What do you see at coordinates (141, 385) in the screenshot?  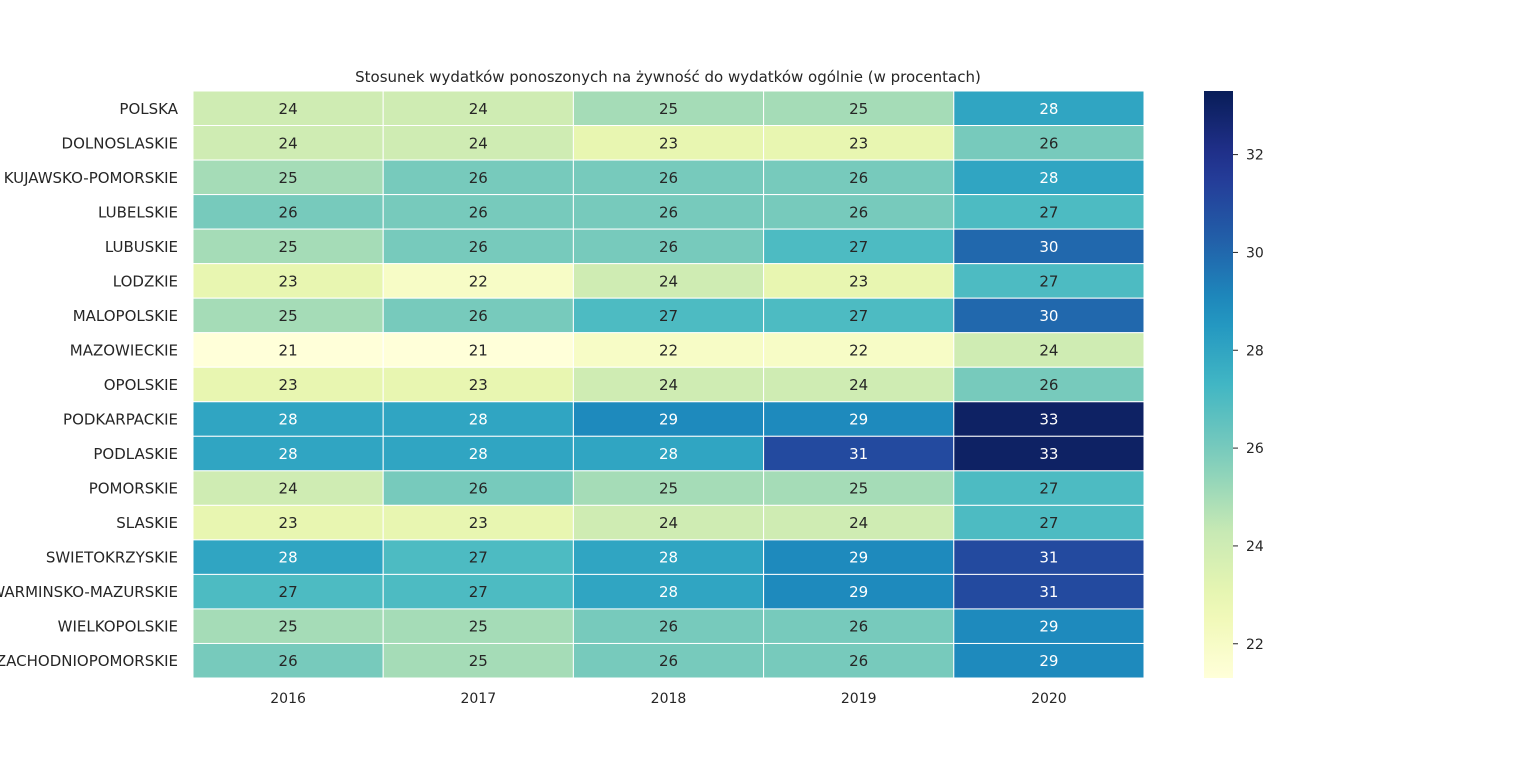 I see `row-label: OPOLSKIE` at bounding box center [141, 385].